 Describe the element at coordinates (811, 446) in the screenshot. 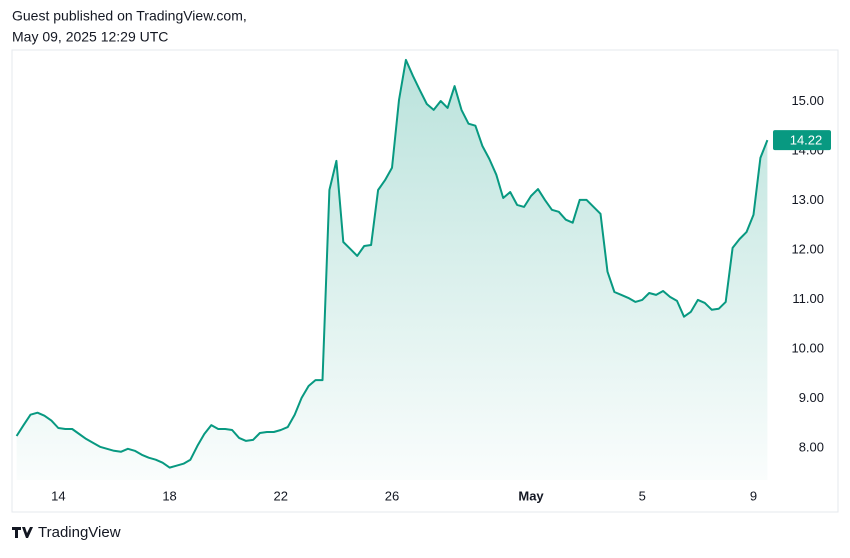

I see `y-tick-label: 8.00` at that location.